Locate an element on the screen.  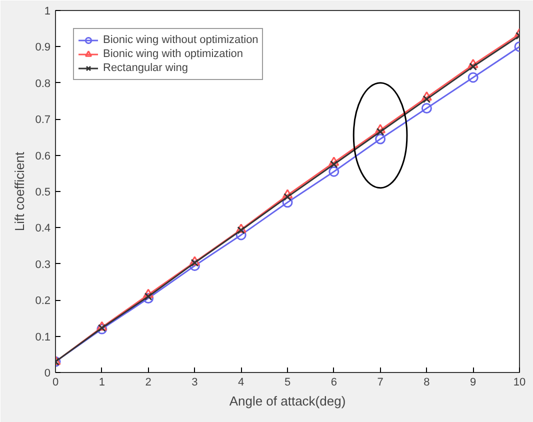
legend-label: Bionic wing without optimization is located at coordinates (180, 40).